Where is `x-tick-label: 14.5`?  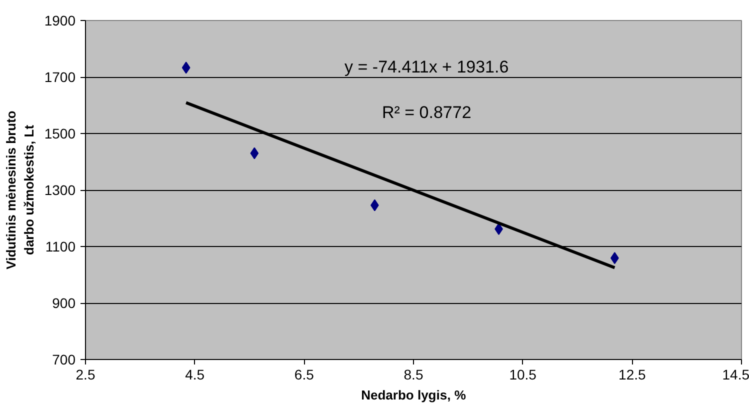
x-tick-label: 14.5 is located at coordinates (735, 374).